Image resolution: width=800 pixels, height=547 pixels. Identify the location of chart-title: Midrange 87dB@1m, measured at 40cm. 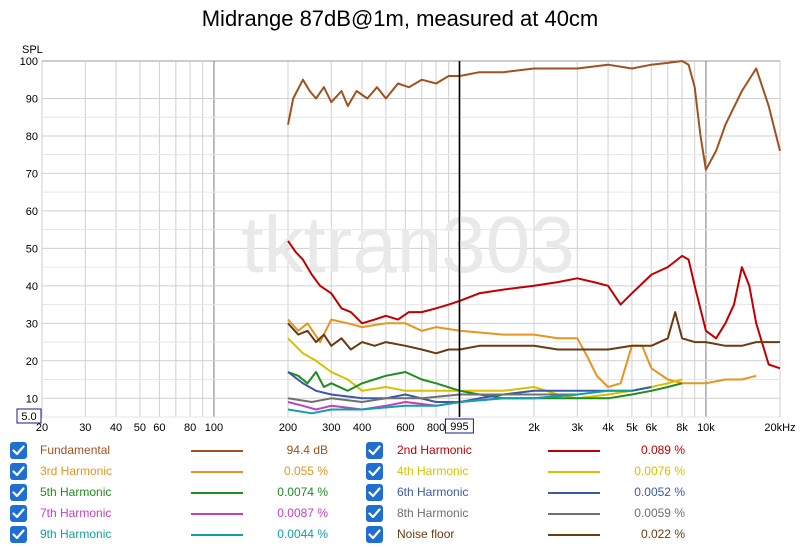
(400, 18).